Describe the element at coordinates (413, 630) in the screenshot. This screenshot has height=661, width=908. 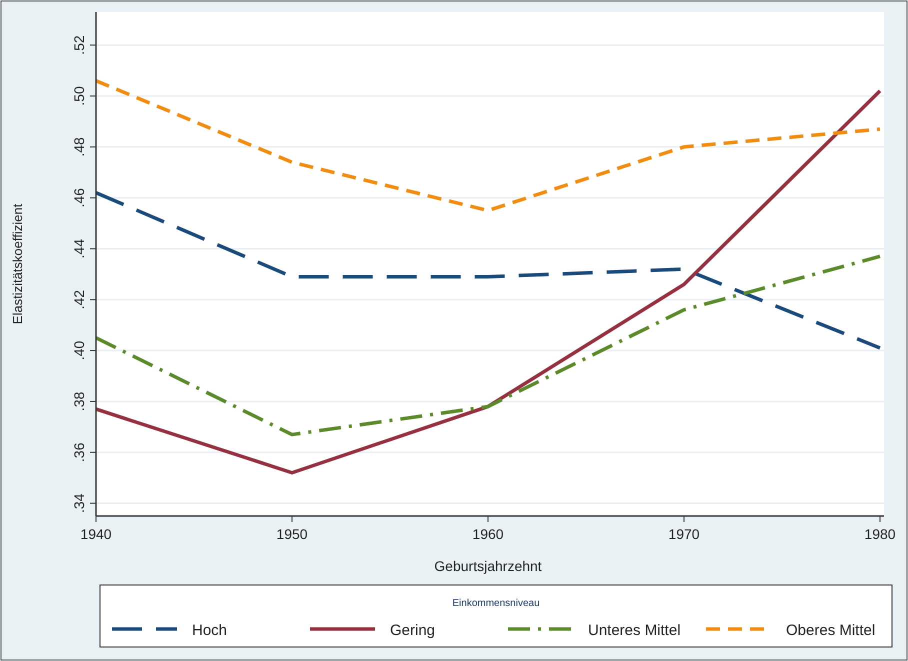
I see `legend-label: Gering` at that location.